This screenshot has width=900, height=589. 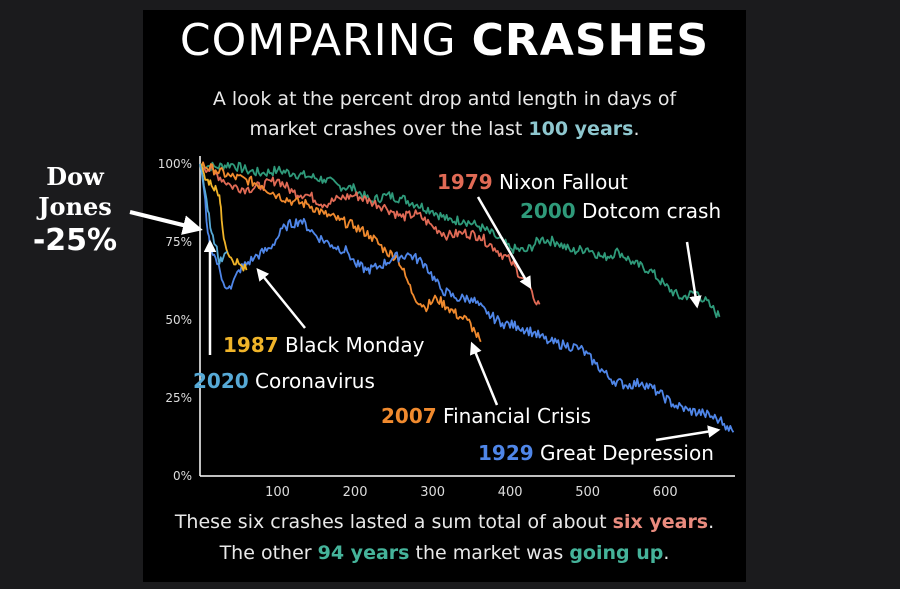 I want to click on page-title: COMPARING CRASHES, so click(x=444, y=41).